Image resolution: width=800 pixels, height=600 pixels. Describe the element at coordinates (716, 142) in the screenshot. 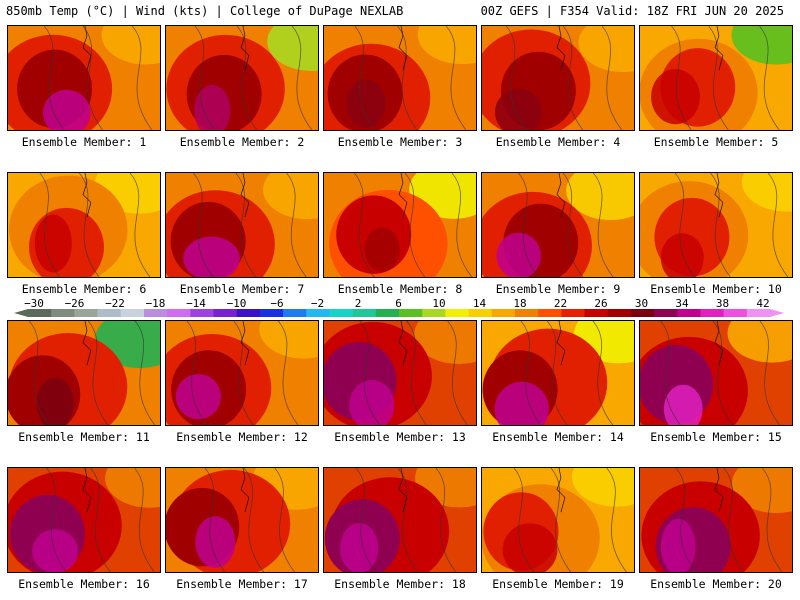

I see `panel-label: Ensemble Member: 5` at that location.